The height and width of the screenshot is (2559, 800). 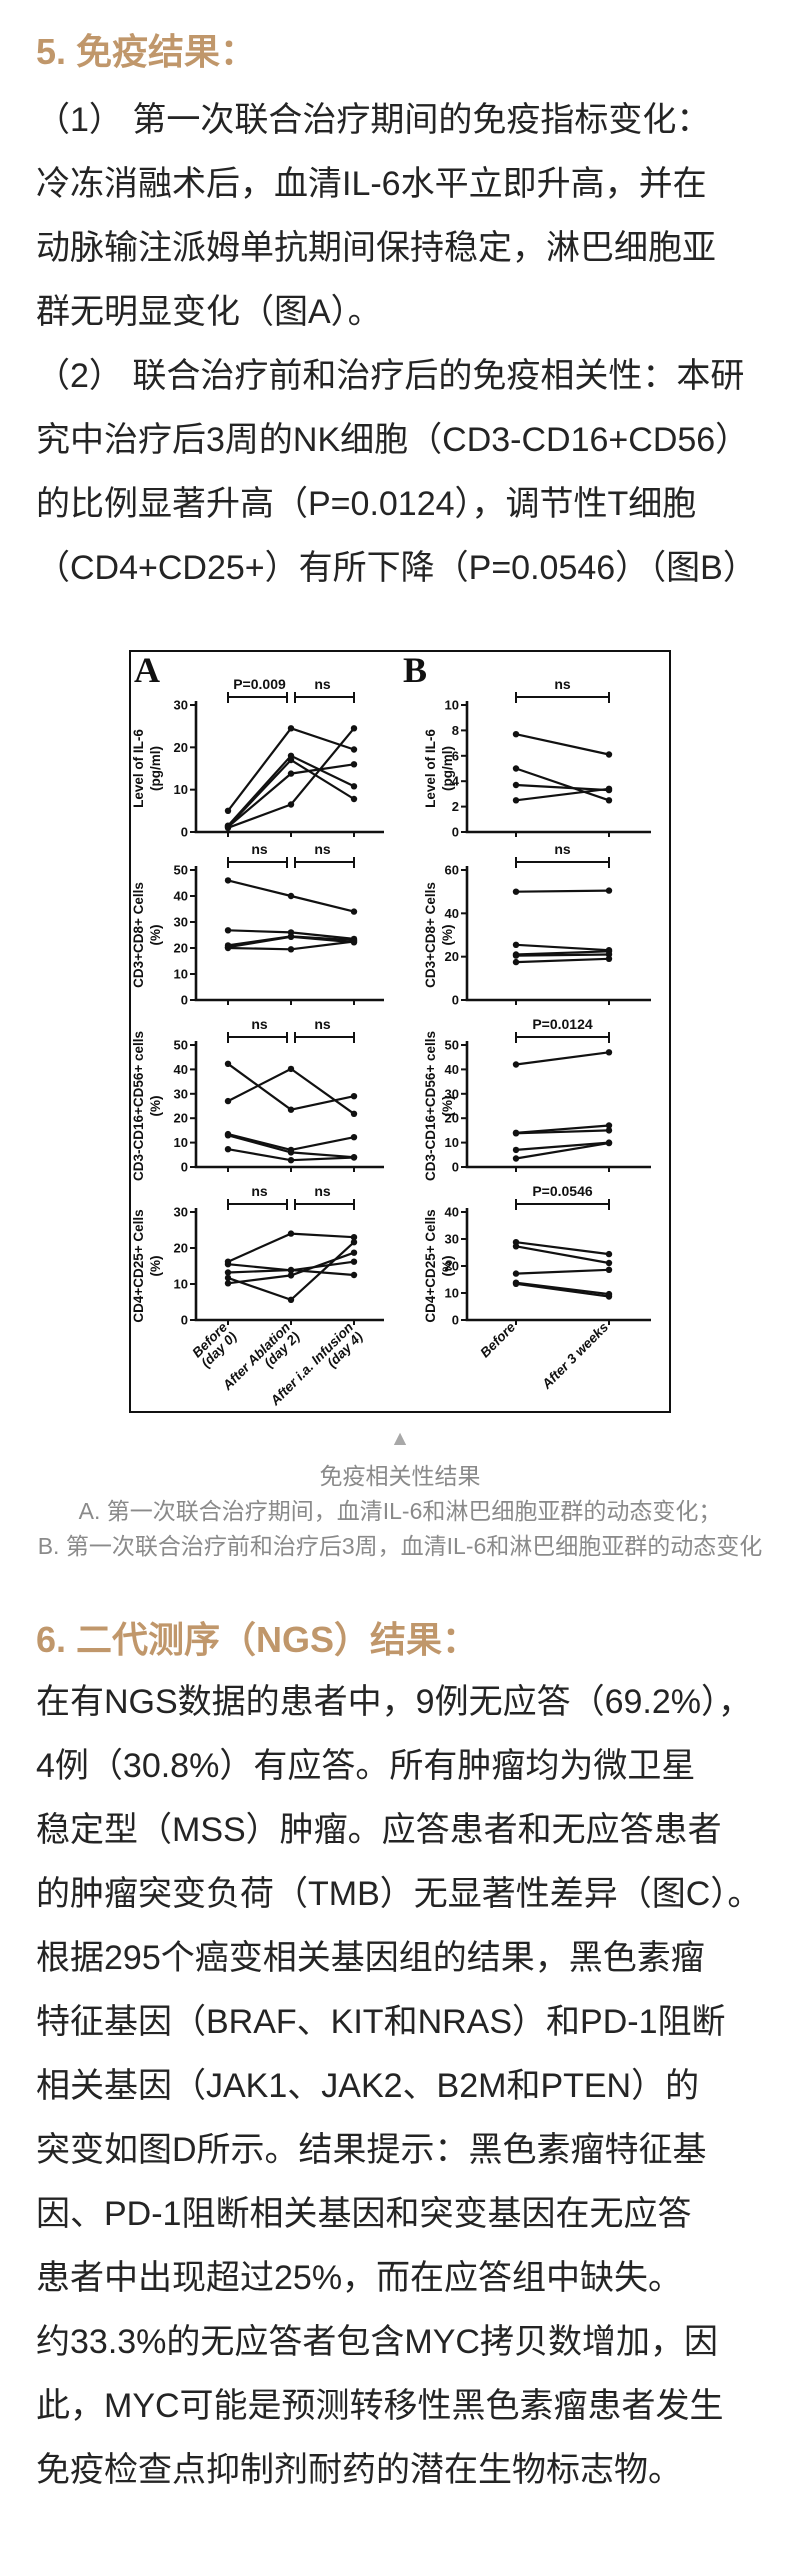 I want to click on figure-pointer-icon: ▲, so click(x=400, y=1438).